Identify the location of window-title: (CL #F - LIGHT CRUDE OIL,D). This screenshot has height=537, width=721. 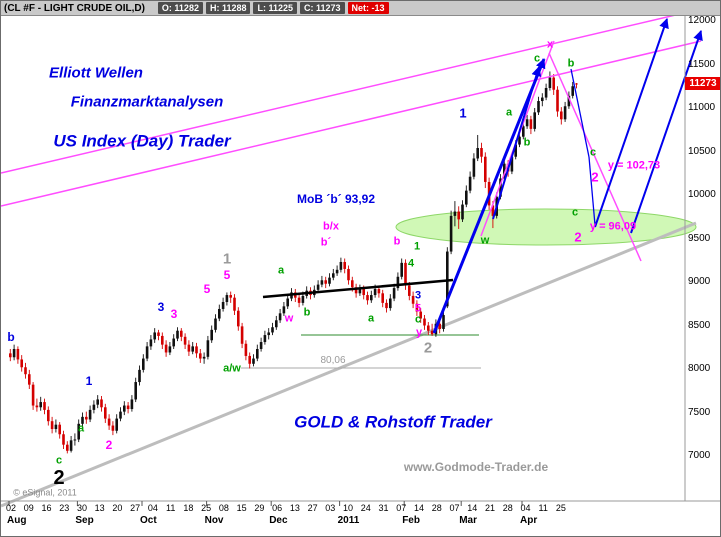
(74, 8).